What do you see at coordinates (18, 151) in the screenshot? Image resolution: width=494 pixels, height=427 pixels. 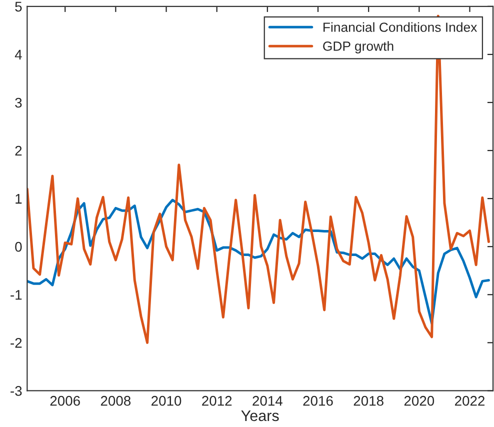 I see `y-tick-label: 2` at bounding box center [18, 151].